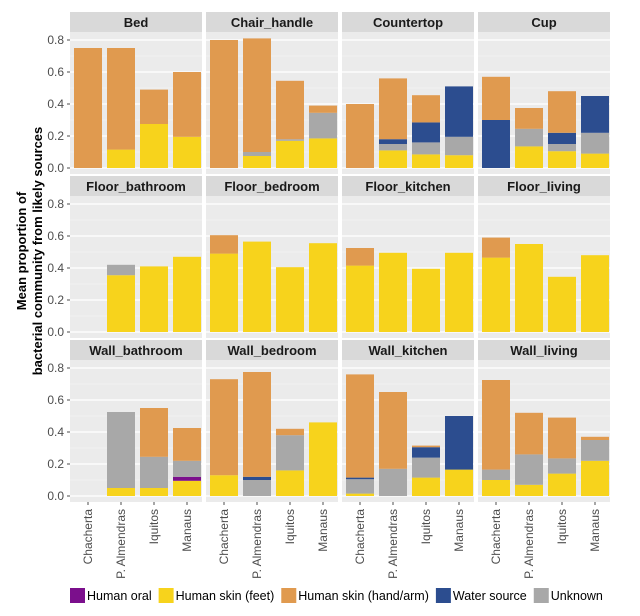 The width and height of the screenshot is (640, 616). I want to click on bar-chair-handle-chacherta, so click(224, 104).